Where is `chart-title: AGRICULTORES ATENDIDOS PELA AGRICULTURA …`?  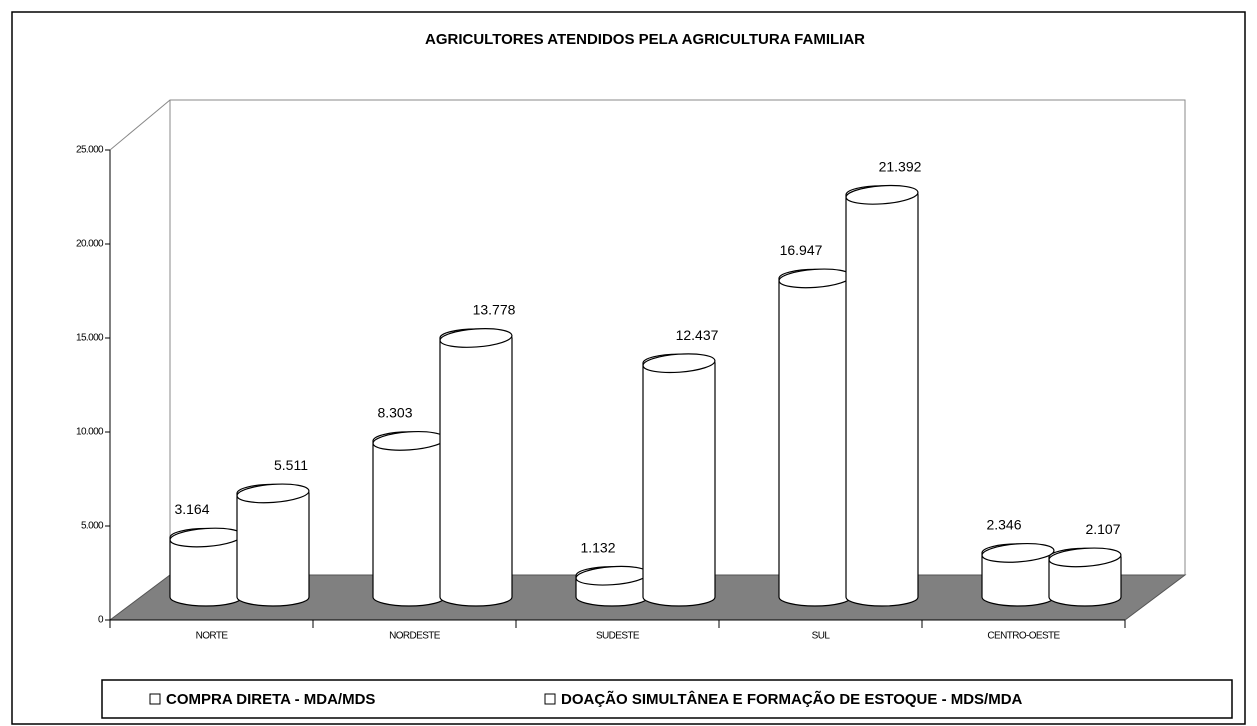 chart-title: AGRICULTORES ATENDIDOS PELA AGRICULTURA … is located at coordinates (645, 39).